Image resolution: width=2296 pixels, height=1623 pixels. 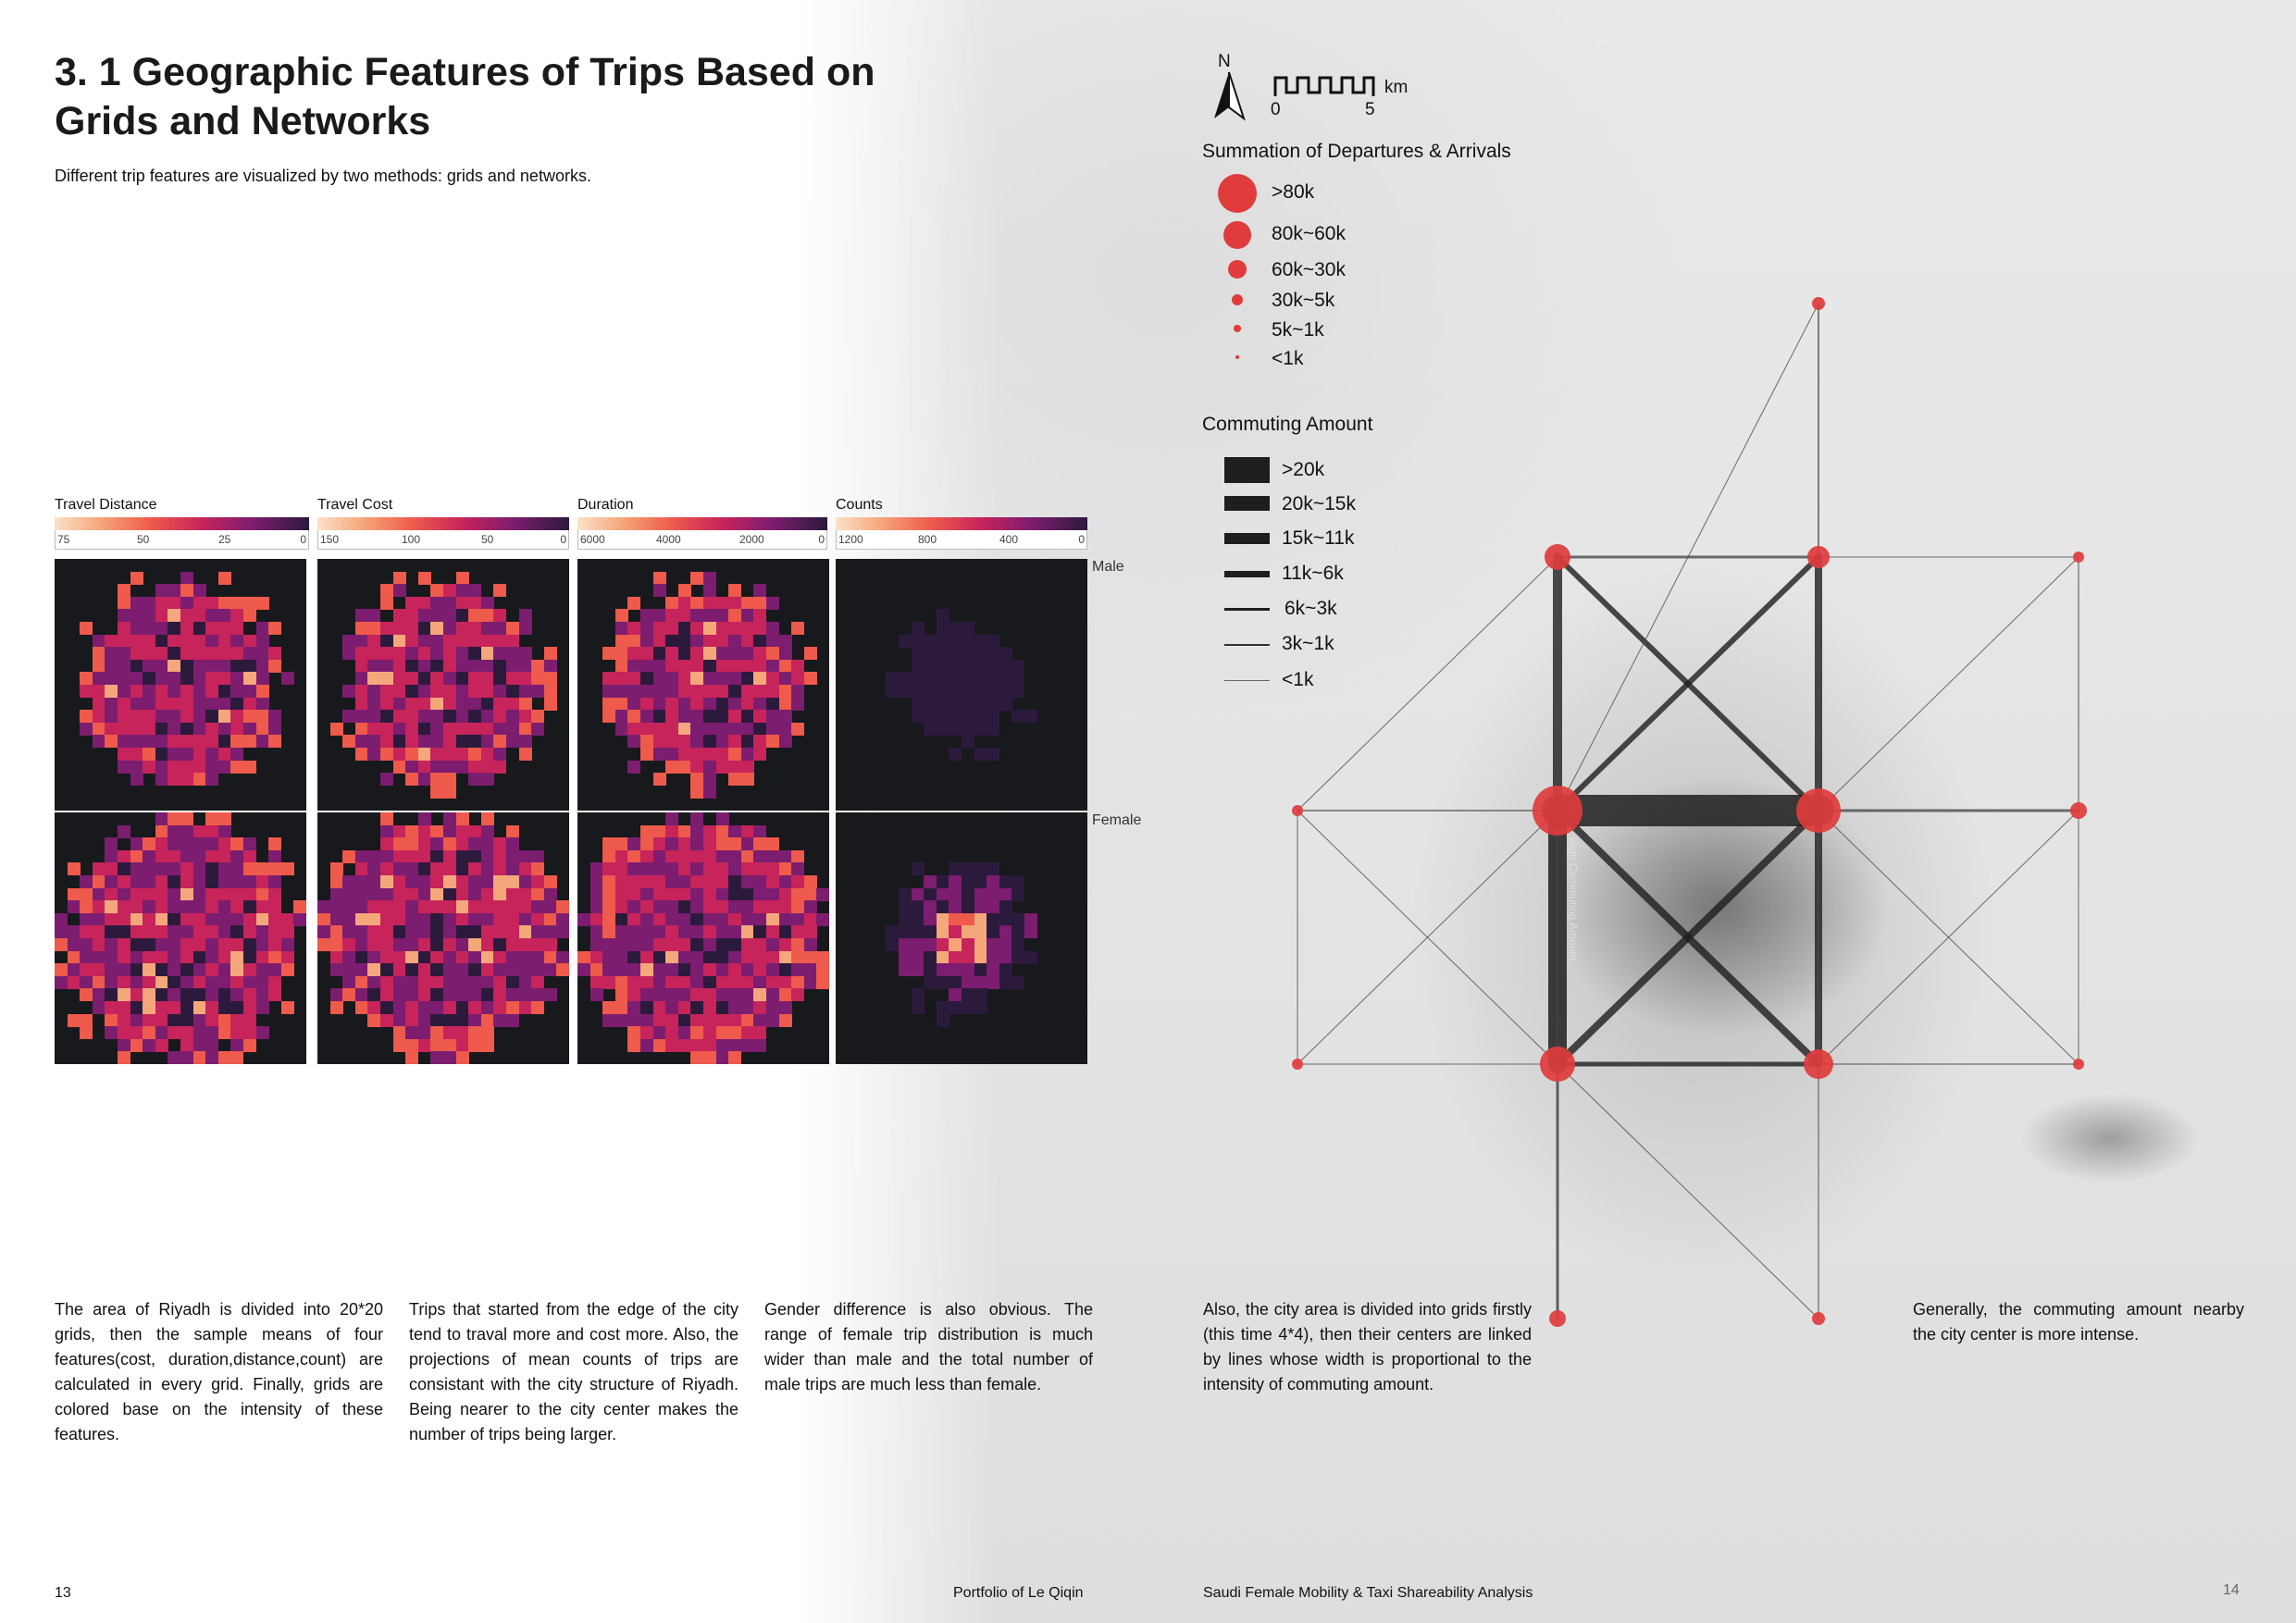 I want to click on legend-line-label: 20k~15k, so click(x=1319, y=503).